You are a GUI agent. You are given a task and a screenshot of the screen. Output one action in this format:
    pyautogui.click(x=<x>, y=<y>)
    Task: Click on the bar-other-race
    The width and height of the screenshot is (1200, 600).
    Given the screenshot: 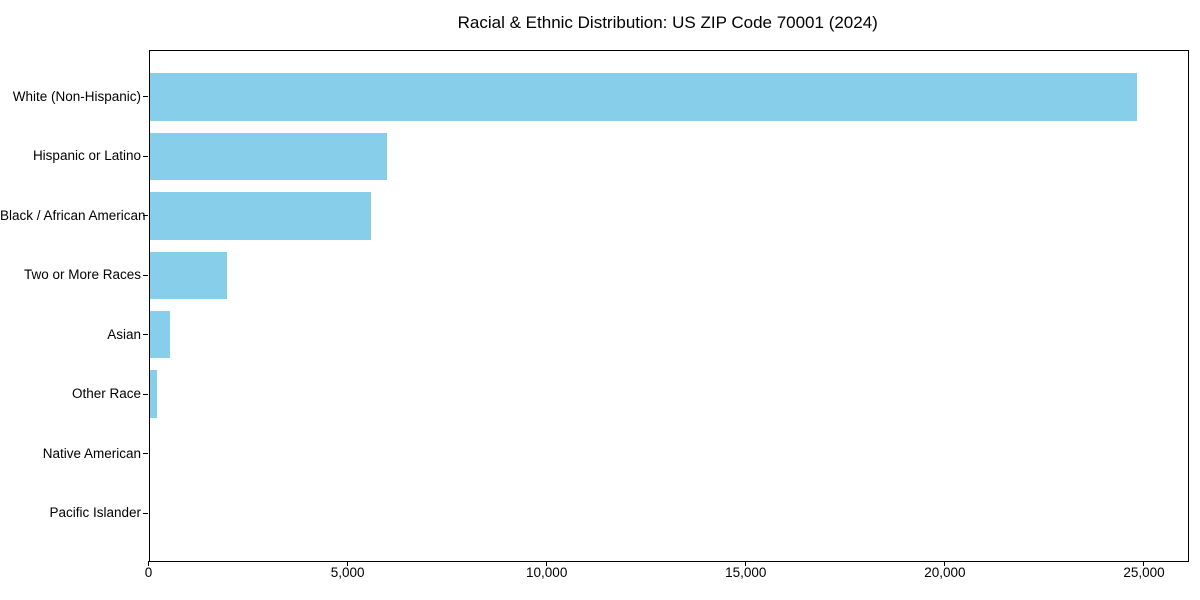 What is the action you would take?
    pyautogui.click(x=153, y=394)
    